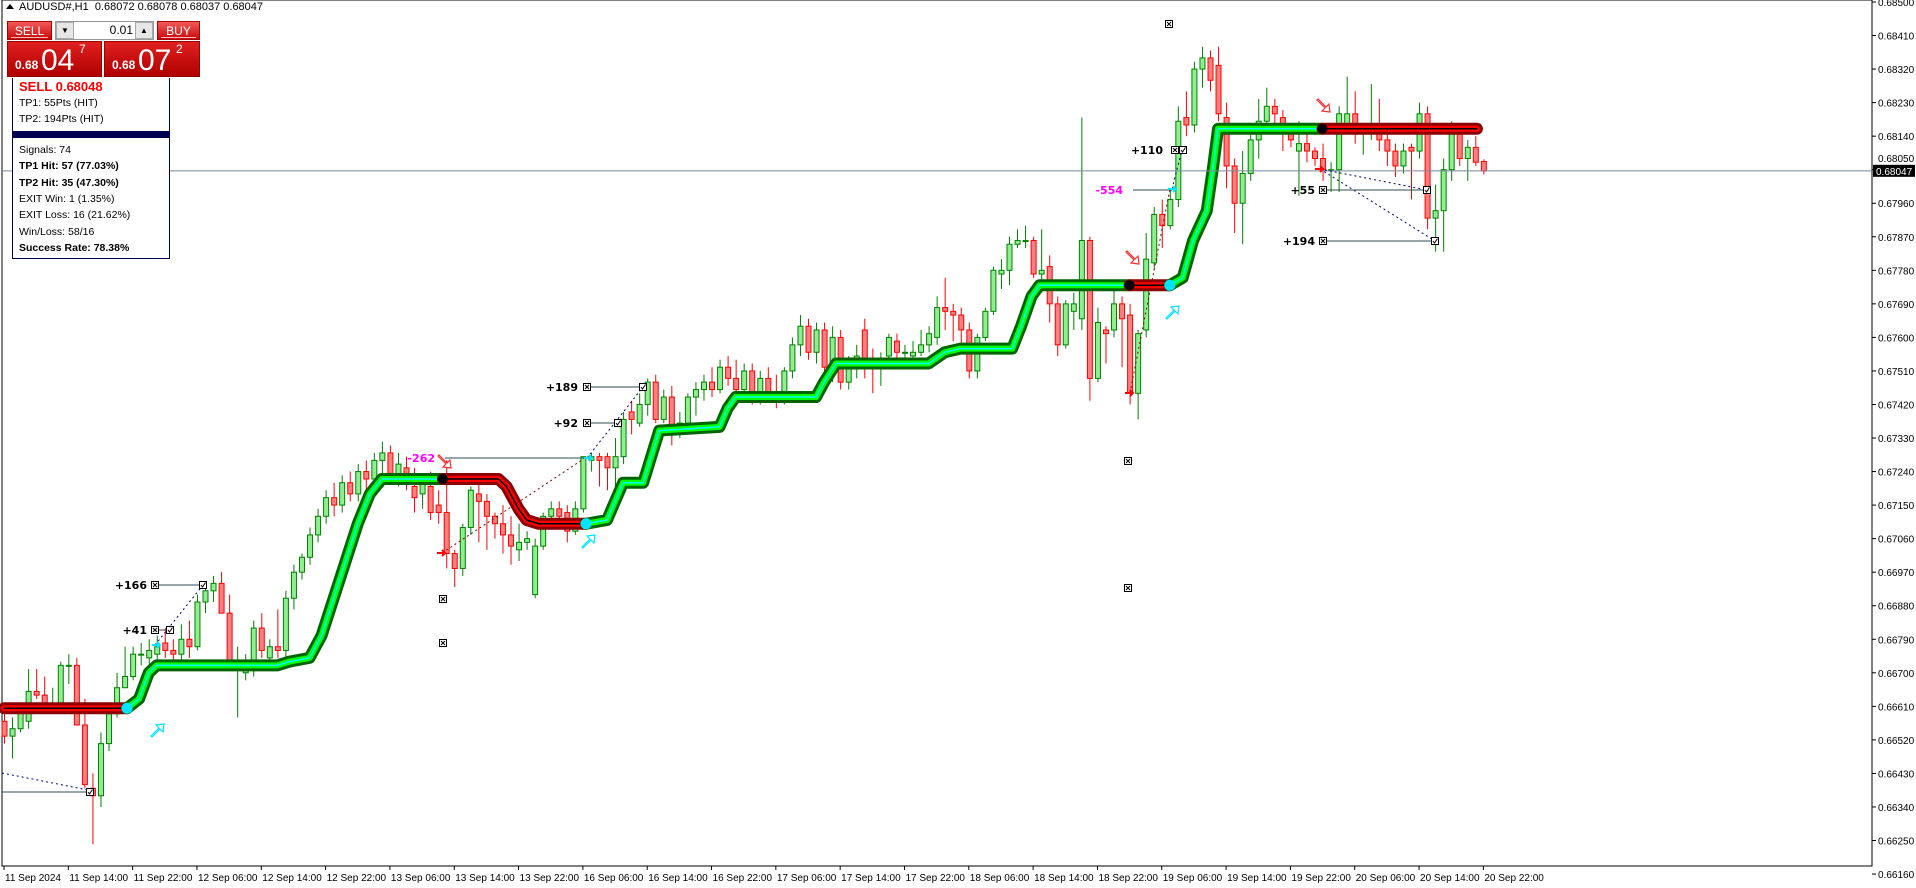 Image resolution: width=1916 pixels, height=888 pixels. I want to click on sell-price-box: 0.68 04 7, so click(54, 59).